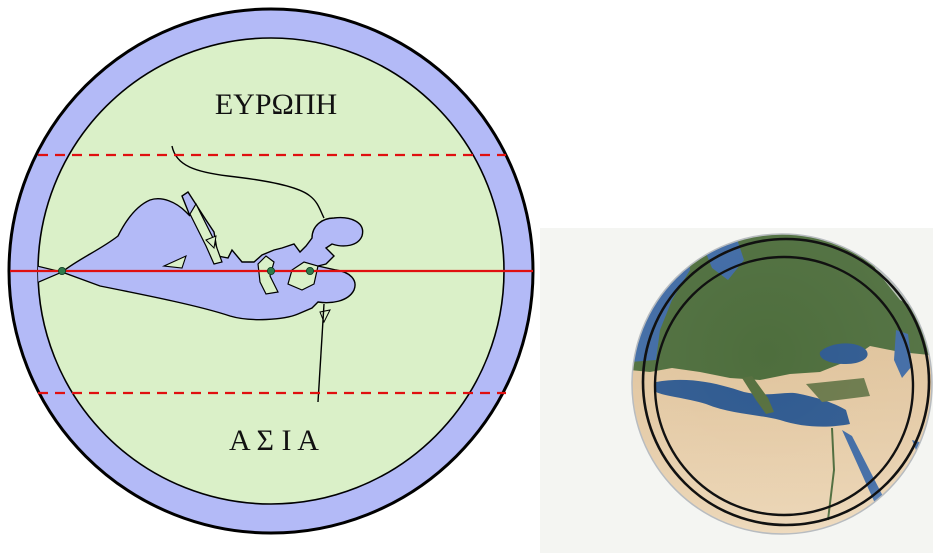 The width and height of the screenshot is (933, 553). I want to click on island-crete, so click(325, 316).